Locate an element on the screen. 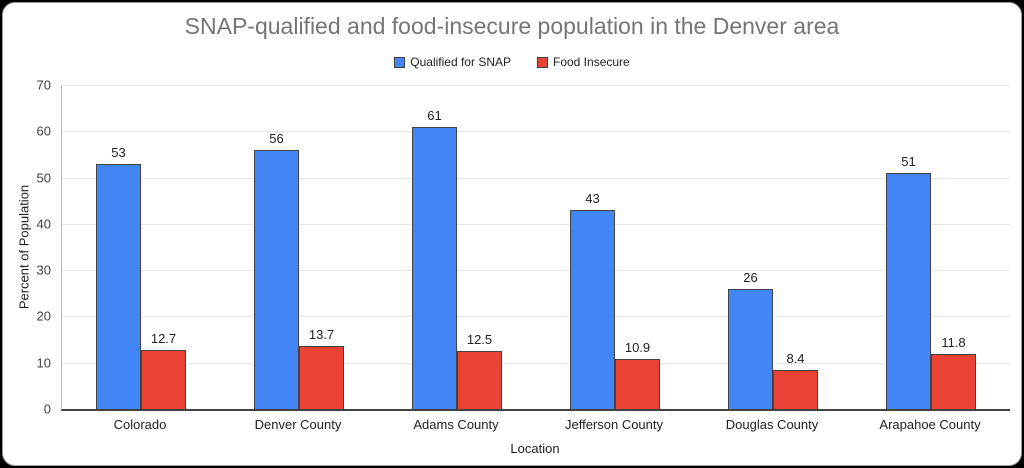 The width and height of the screenshot is (1024, 468). x-tick-label-douglas-county: Douglas County is located at coordinates (772, 424).